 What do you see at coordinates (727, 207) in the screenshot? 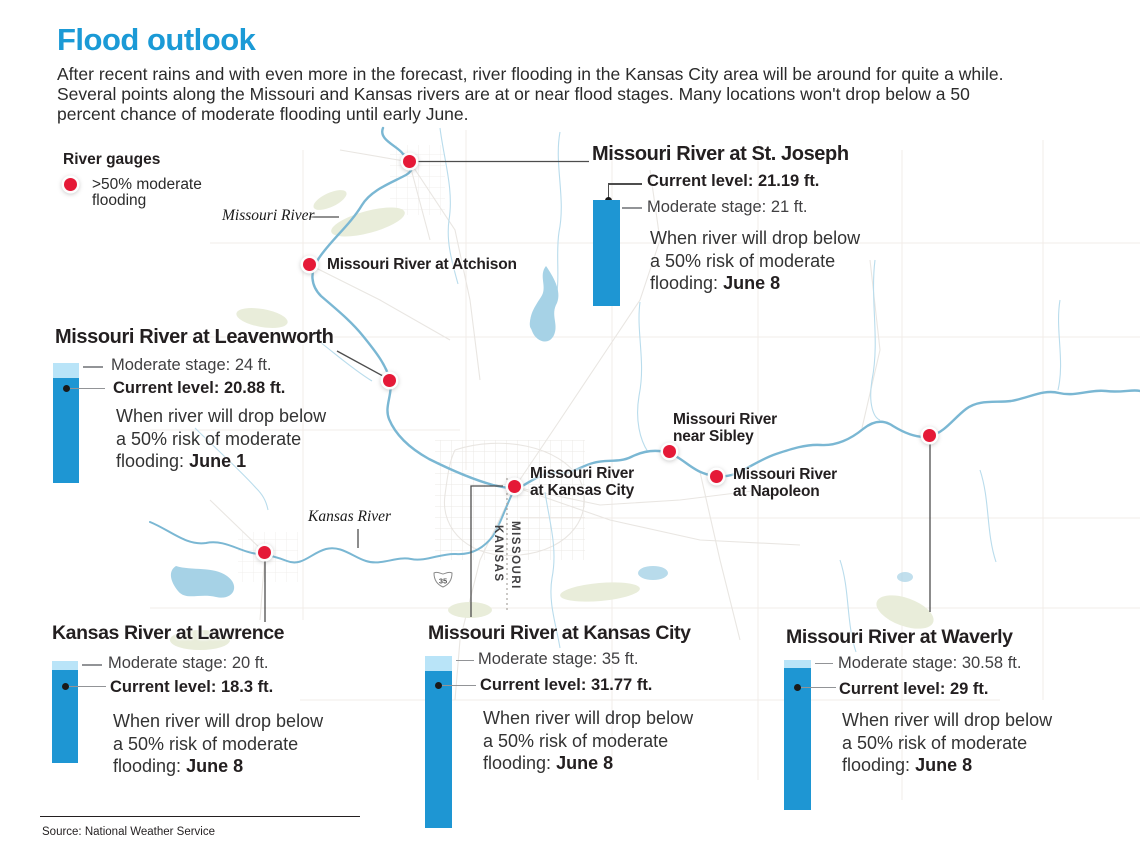
I see `moderate-stage-text: Moderate stage: 21 ft.` at bounding box center [727, 207].